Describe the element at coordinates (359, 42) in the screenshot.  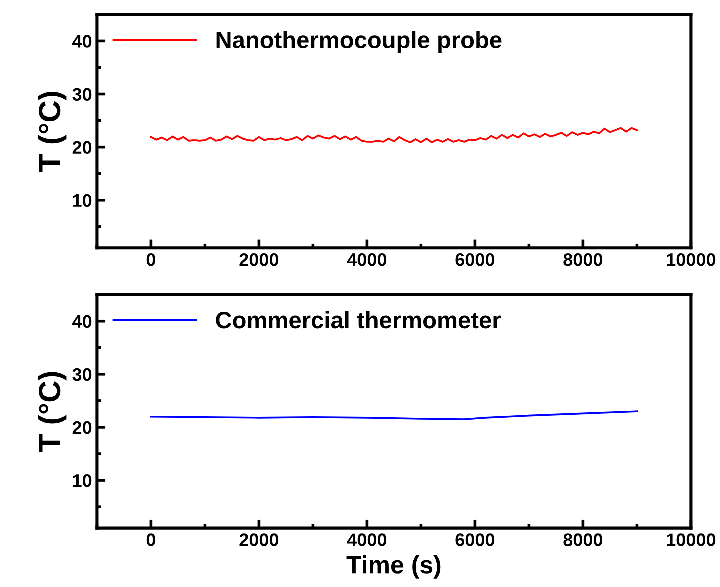
I see `legend-label: Nanothermocouple probe` at that location.